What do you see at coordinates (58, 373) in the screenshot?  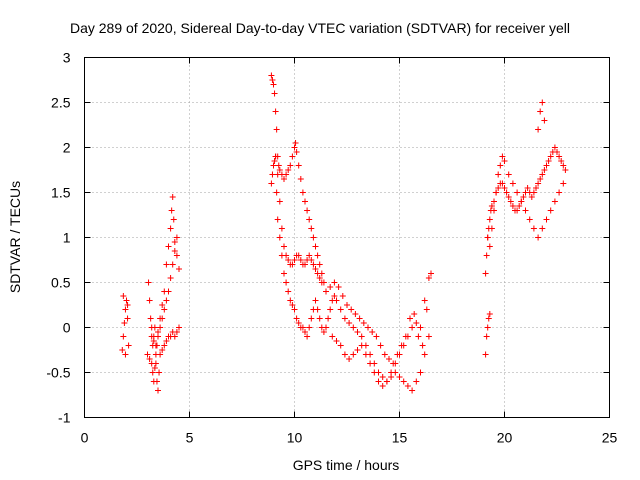 I see `y-tick-label: -0.5` at bounding box center [58, 373].